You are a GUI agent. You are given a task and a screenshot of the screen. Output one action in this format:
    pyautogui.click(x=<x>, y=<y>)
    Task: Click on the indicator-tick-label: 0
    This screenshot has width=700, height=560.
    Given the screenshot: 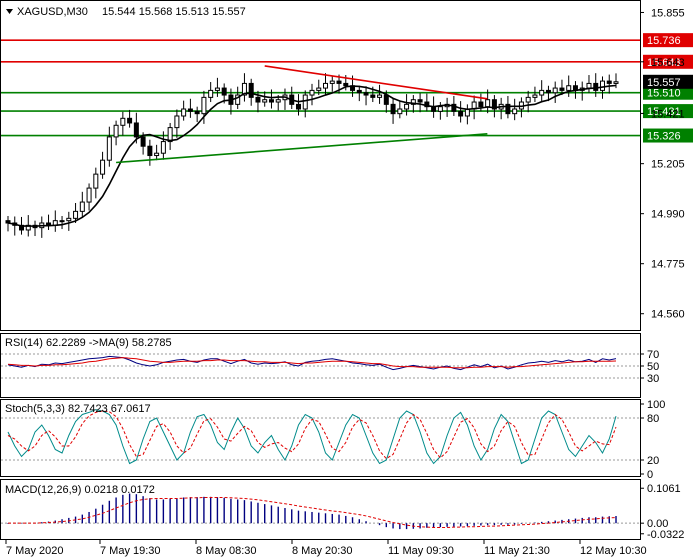 What is the action you would take?
    pyautogui.click(x=650, y=475)
    